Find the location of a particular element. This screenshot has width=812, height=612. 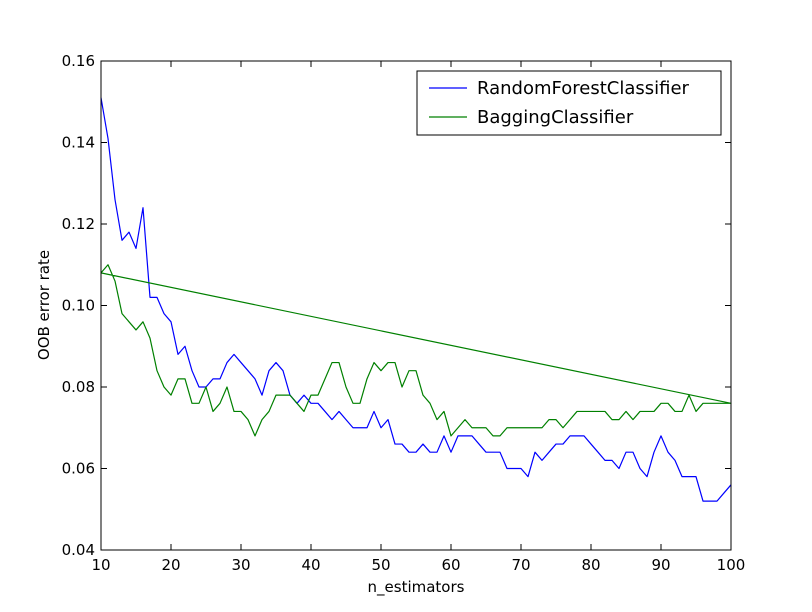

y-tick-label: 0.06 is located at coordinates (78, 469).